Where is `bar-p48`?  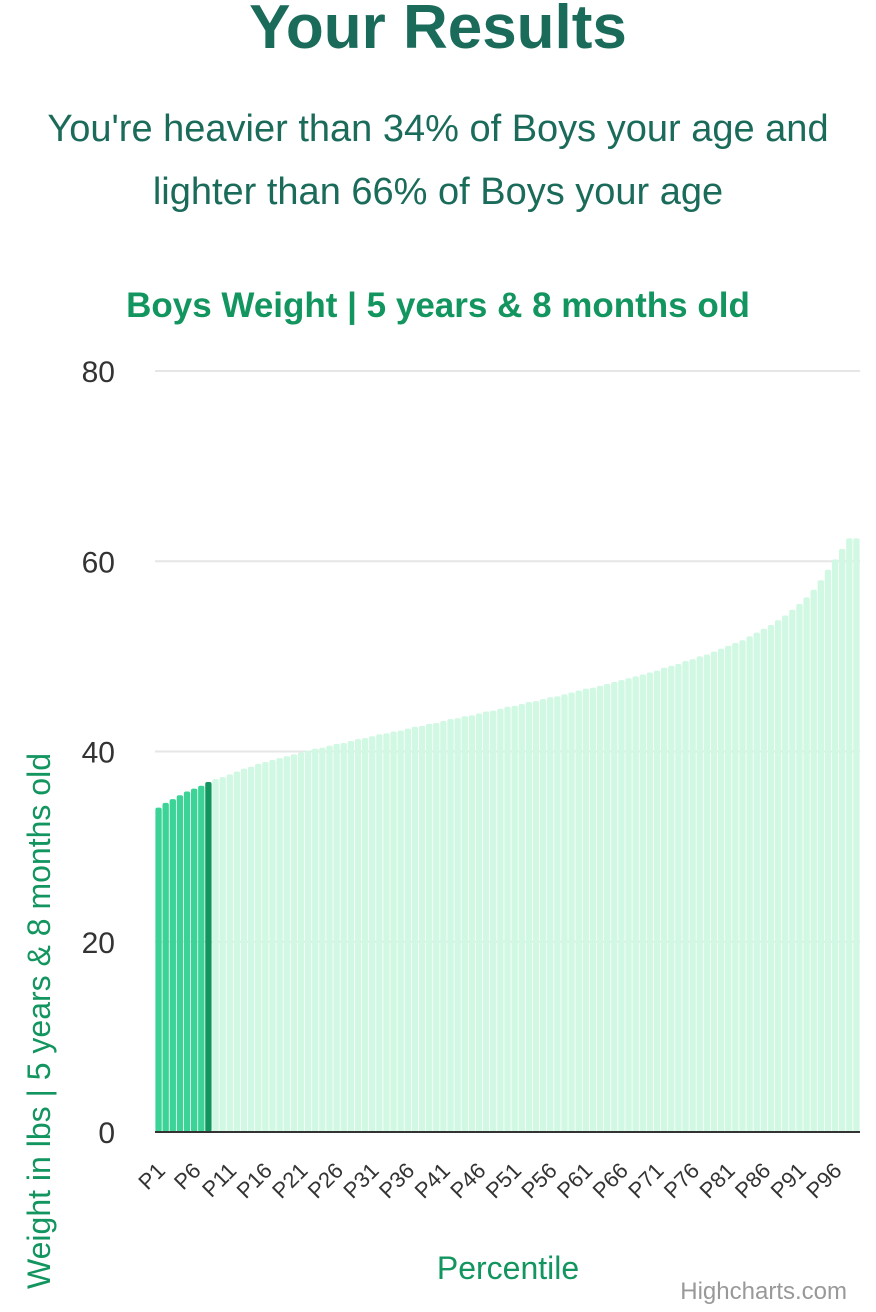
bar-p48 is located at coordinates (493, 921).